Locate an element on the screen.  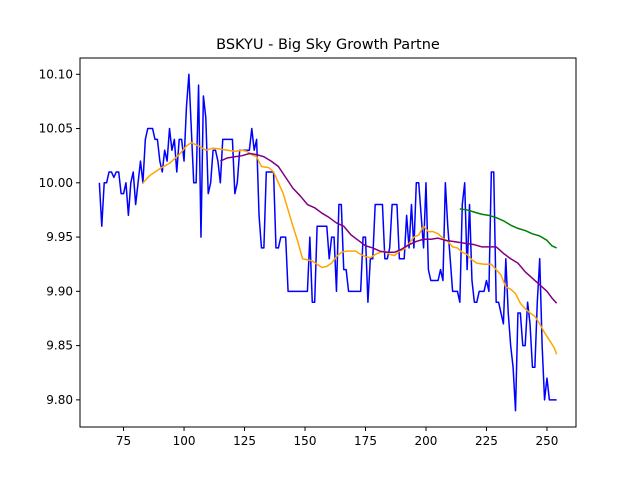
x-tick-label: 200 is located at coordinates (426, 441).